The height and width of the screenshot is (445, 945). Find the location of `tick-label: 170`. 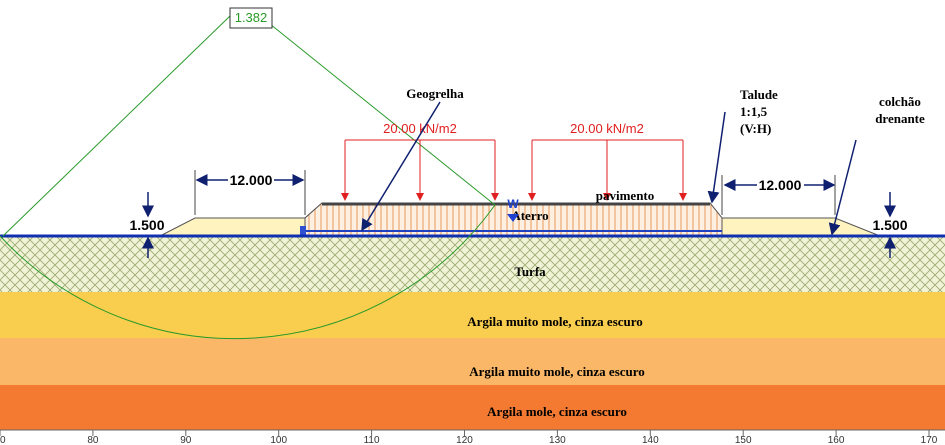

tick-label: 170 is located at coordinates (929, 440).